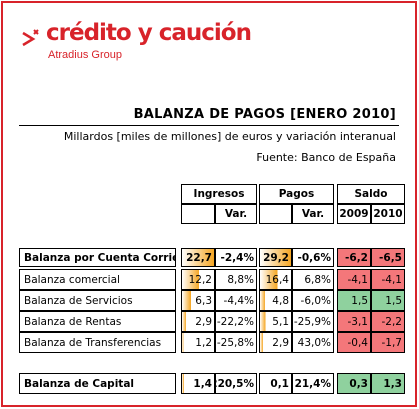 The height and width of the screenshot is (409, 419). What do you see at coordinates (236, 321) in the screenshot?
I see `table-row-3-ingresos-var: -22,2%` at bounding box center [236, 321].